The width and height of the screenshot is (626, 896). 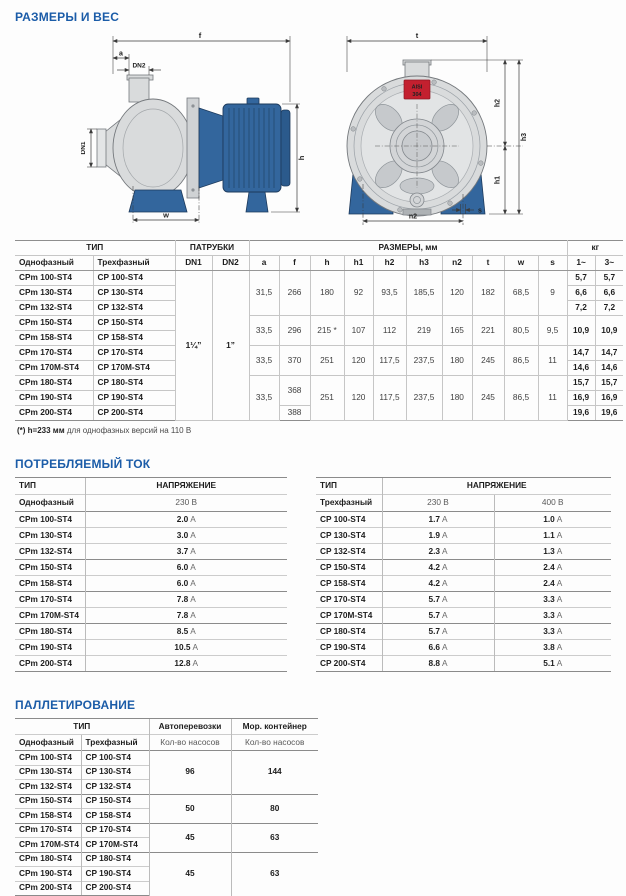 I want to click on table-row: CPm 158-ST4 6.0 A, so click(x=151, y=583).